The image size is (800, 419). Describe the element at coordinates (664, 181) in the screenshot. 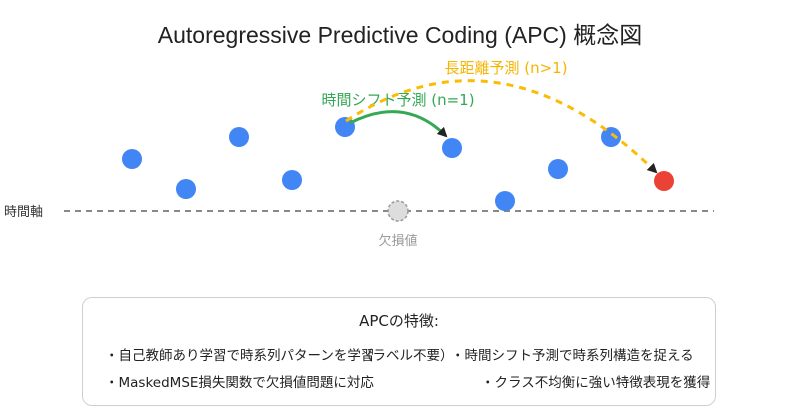

I see `target-point` at that location.